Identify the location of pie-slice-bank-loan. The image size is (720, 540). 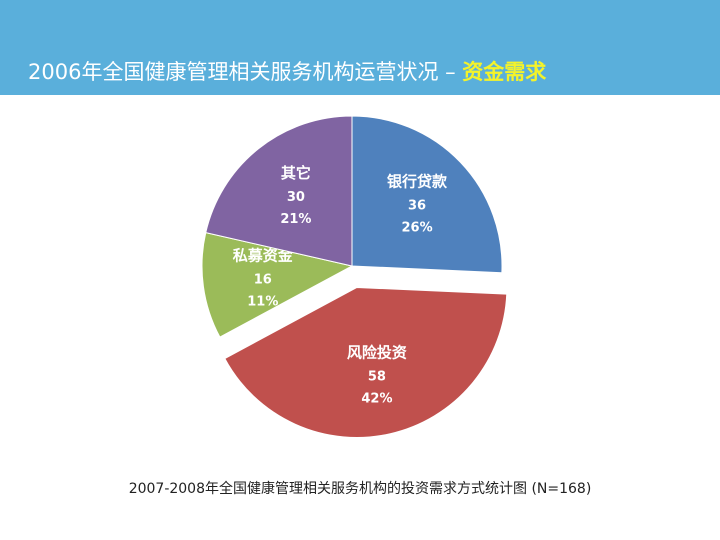
(427, 194).